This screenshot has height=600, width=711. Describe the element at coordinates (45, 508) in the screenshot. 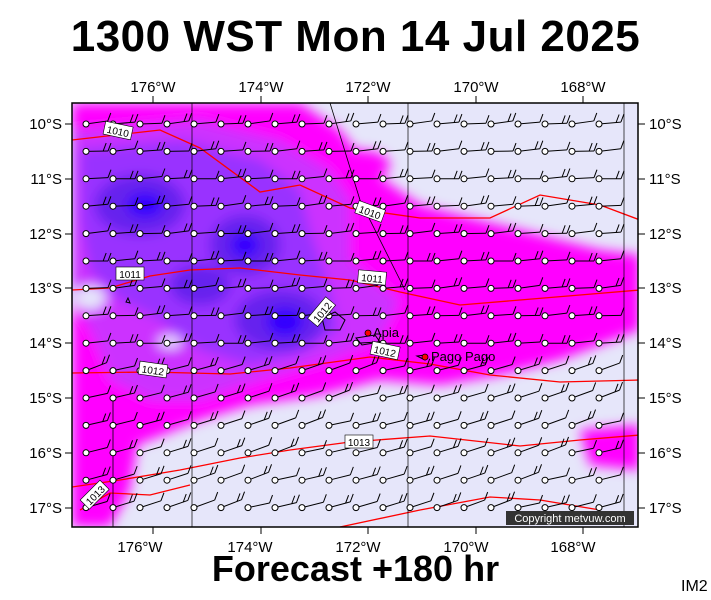

I see `lat-label-left: 17°S` at that location.